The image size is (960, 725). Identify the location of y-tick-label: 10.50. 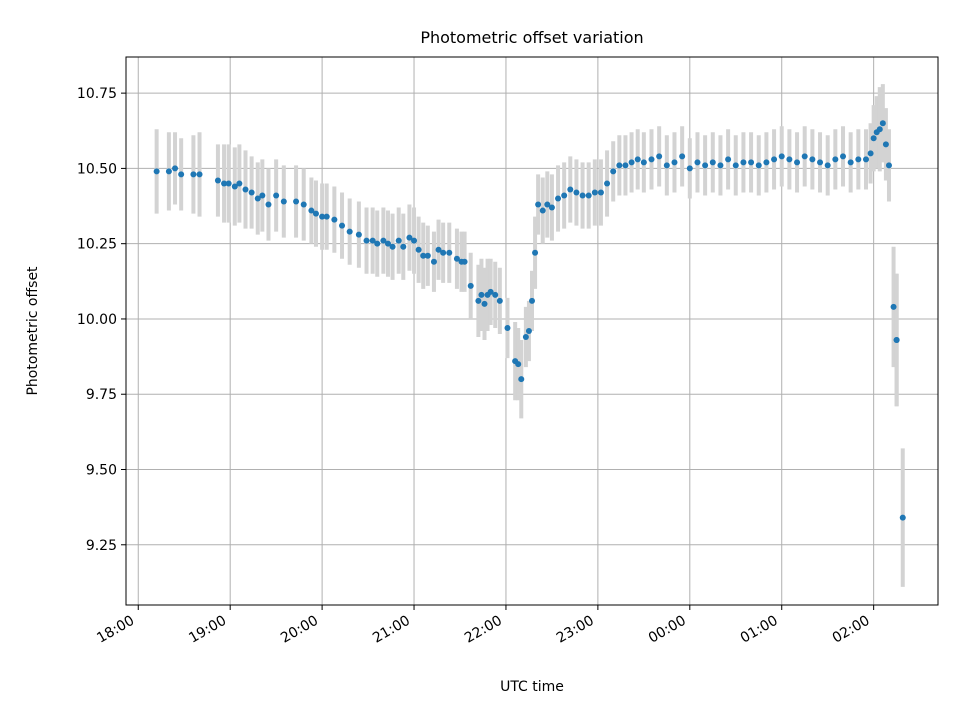
(97, 169).